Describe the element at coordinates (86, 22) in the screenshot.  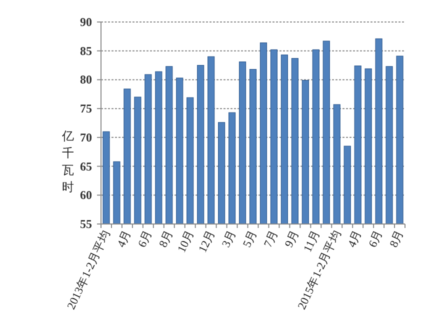
I see `y-tick-label: 90` at that location.